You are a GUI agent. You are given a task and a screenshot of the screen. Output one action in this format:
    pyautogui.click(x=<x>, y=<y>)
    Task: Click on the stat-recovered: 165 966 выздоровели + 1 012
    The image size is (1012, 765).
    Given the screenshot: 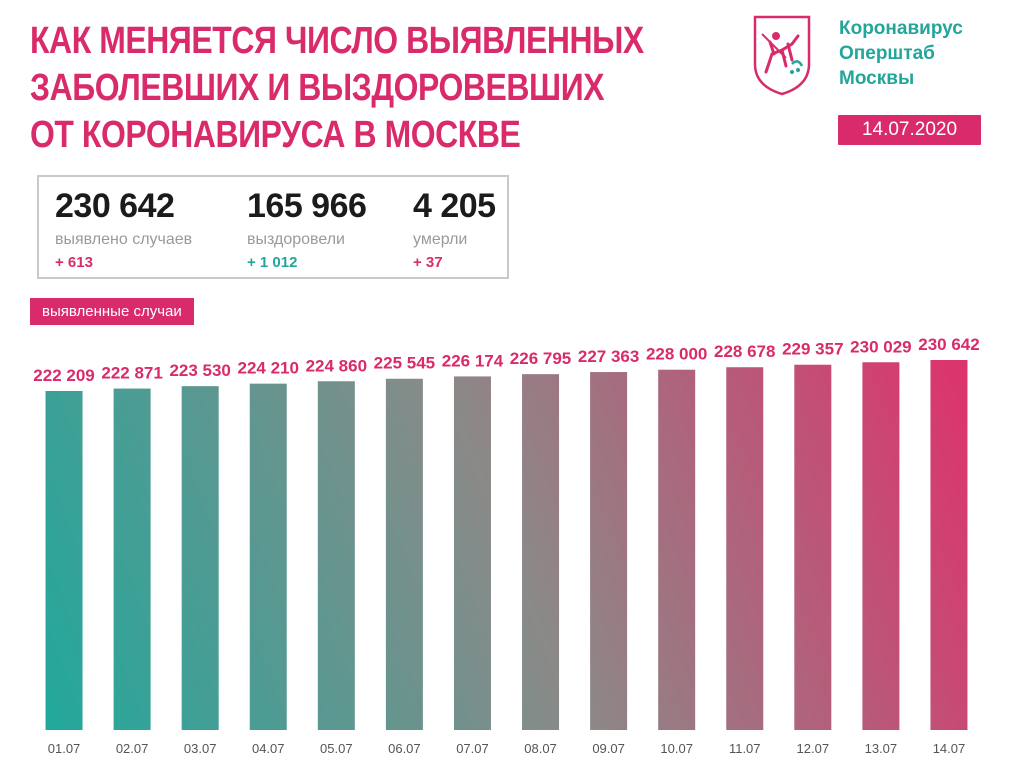 What is the action you would take?
    pyautogui.click(x=307, y=229)
    